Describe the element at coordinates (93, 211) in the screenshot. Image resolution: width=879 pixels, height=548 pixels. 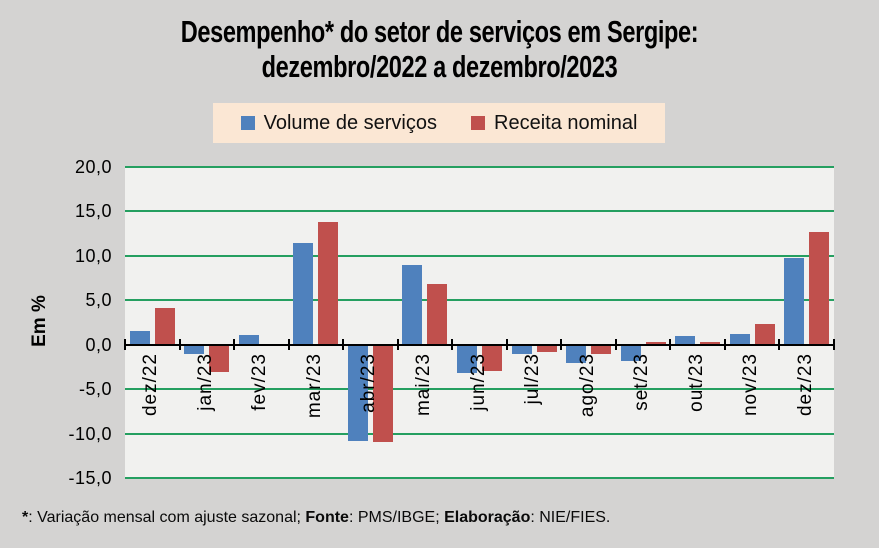
I see `y-tick-label-15-0: 15,0` at that location.